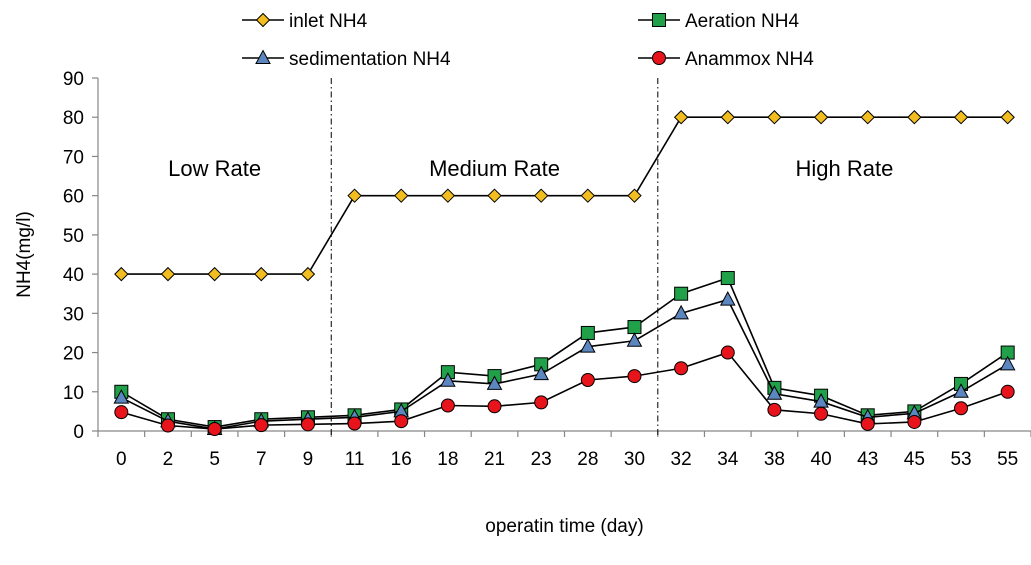 The image size is (1031, 565). I want to click on x-axis-title: operatin time (day), so click(564, 526).